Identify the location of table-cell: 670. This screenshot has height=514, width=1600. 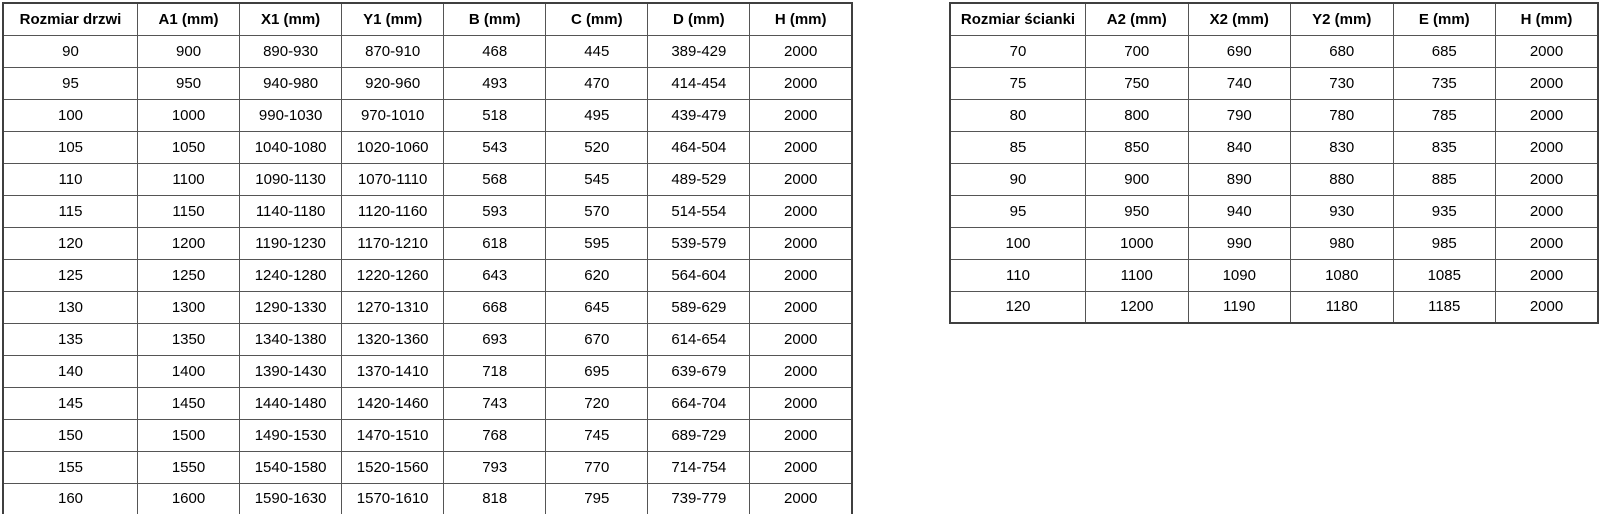
(597, 339).